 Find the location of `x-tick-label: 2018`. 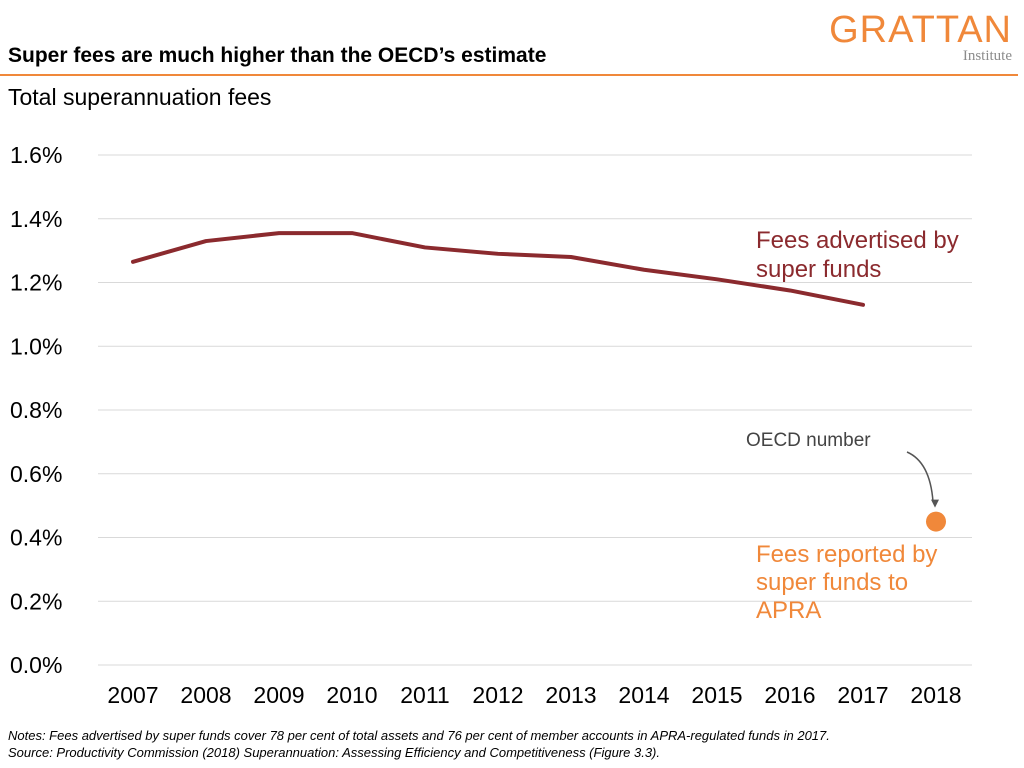

x-tick-label: 2018 is located at coordinates (935, 695).